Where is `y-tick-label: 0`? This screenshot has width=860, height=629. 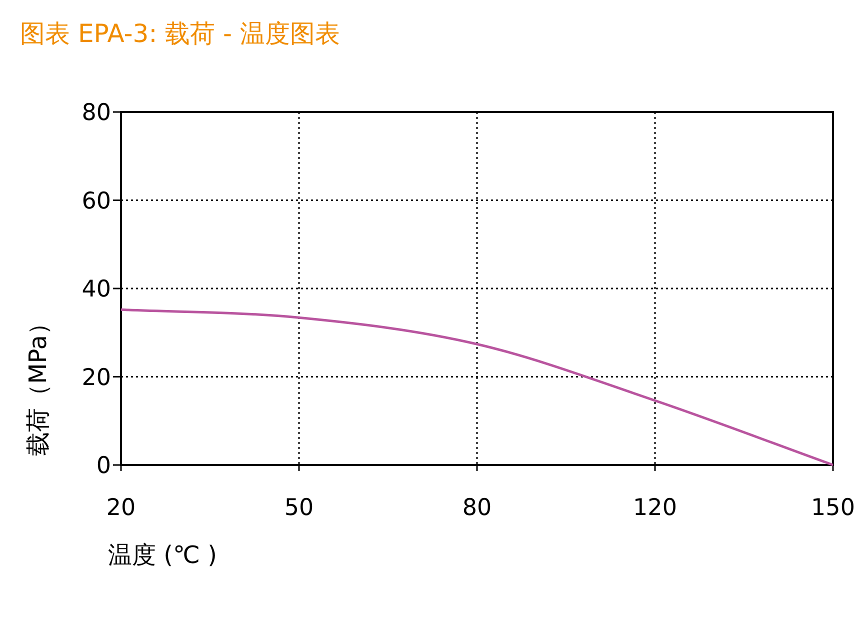 y-tick-label: 0 is located at coordinates (103, 466).